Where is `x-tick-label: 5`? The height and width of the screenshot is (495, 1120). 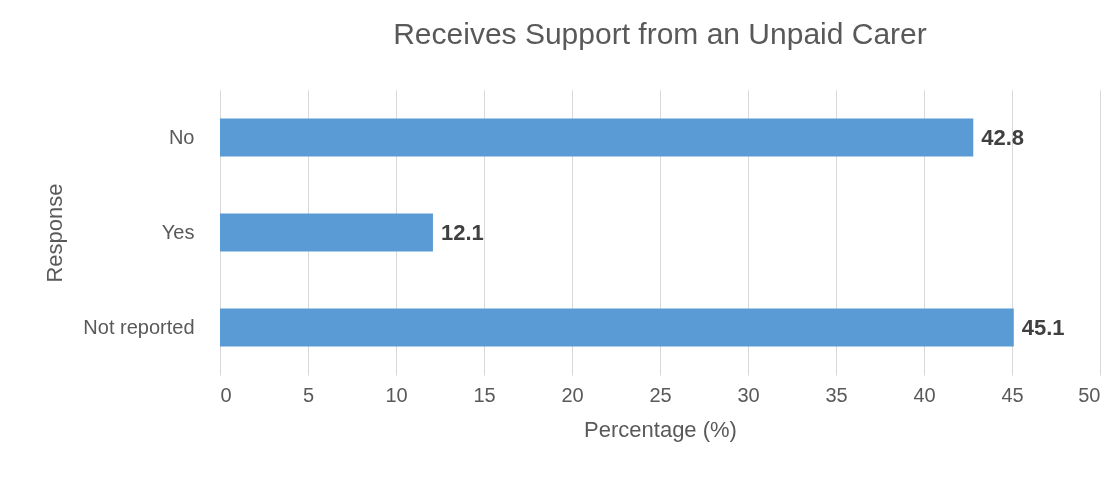 x-tick-label: 5 is located at coordinates (308, 394).